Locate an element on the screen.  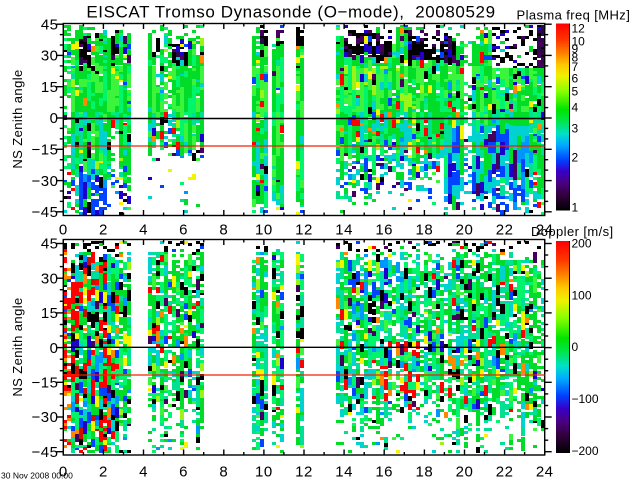
svg-text: Doppler [m/s] is located at coordinates (572, 231).